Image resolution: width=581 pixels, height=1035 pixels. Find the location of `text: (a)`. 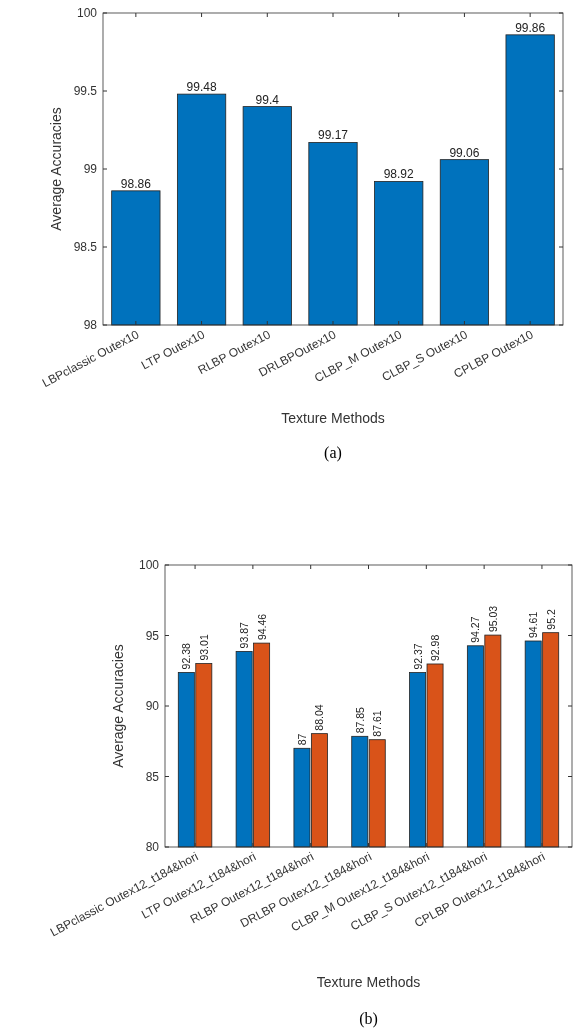

text: (a) is located at coordinates (333, 453).